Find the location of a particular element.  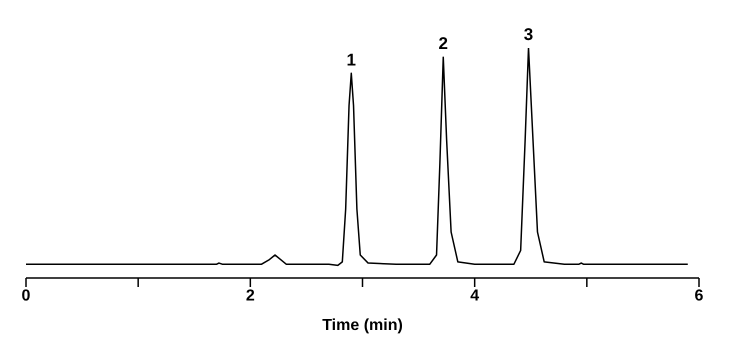

x-tick-label: 4 is located at coordinates (475, 295).